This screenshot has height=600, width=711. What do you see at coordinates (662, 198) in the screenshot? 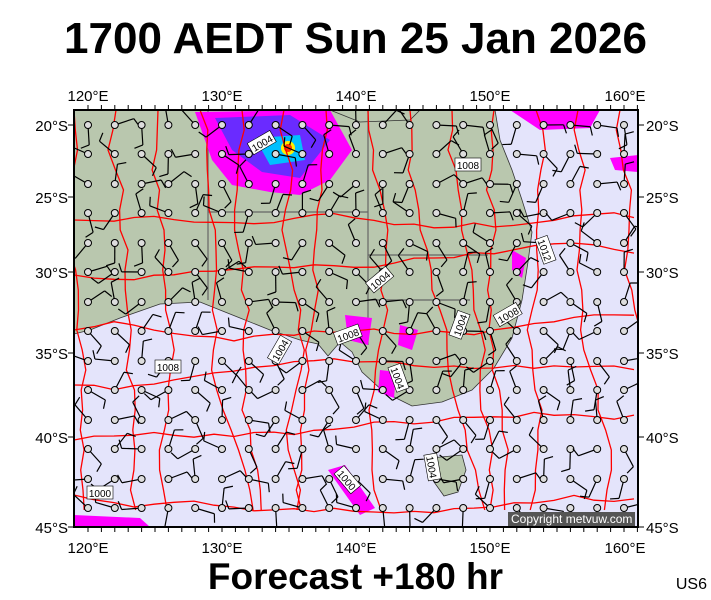
I see `lat-label: 25°S` at bounding box center [662, 198].